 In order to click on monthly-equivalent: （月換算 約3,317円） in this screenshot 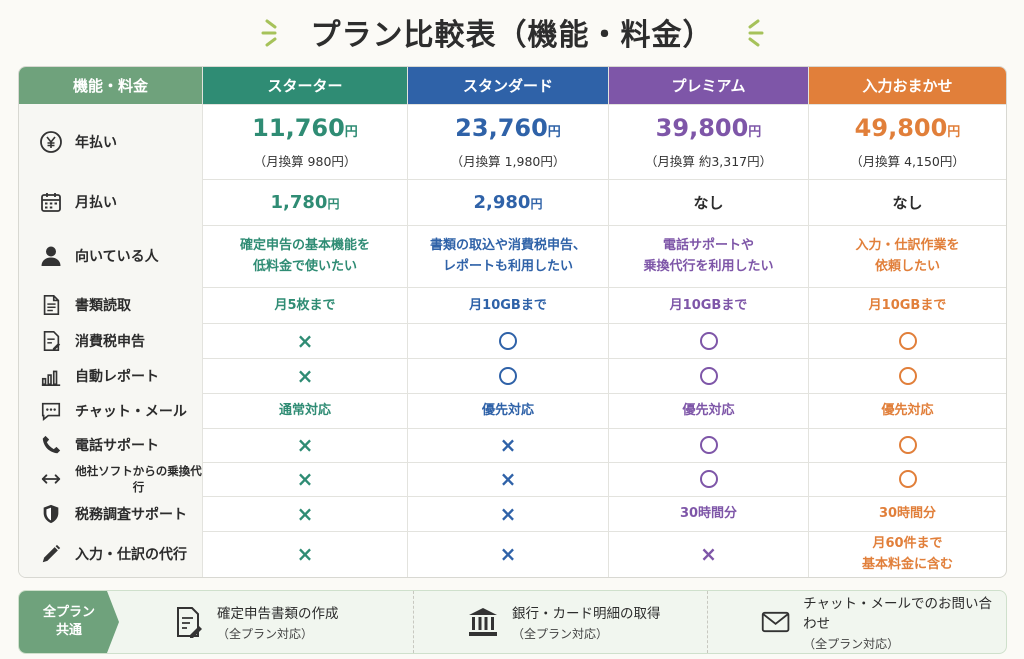, I will do `click(708, 161)`.